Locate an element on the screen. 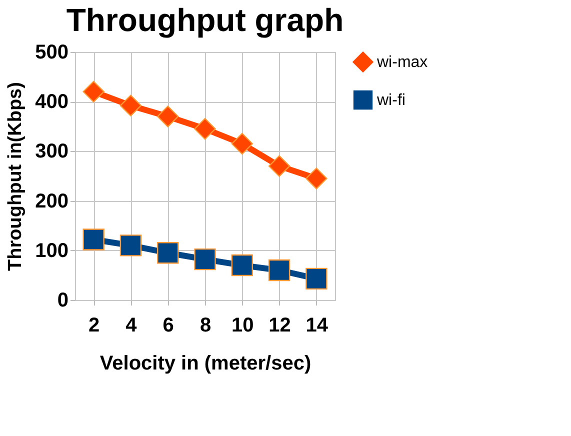 This screenshot has width=571, height=436. chart-title: Throughput graph is located at coordinates (205, 20).